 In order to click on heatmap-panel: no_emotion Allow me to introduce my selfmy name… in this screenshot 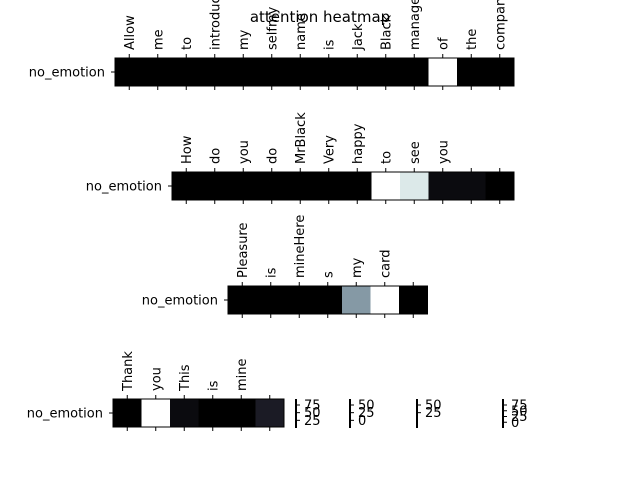, I will do `click(272, 45)`.